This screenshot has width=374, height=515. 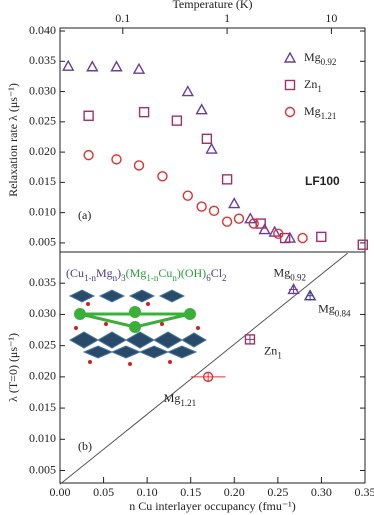 What do you see at coordinates (122, 18) in the screenshot?
I see `x-tick-label: 0.1` at bounding box center [122, 18].